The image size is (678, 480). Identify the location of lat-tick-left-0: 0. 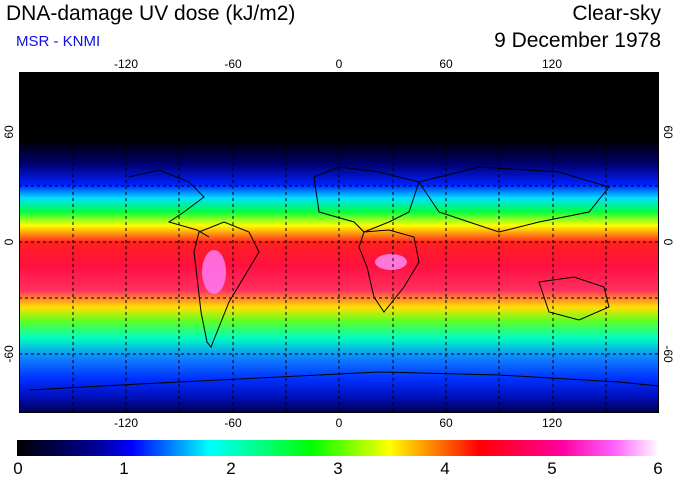
(9, 242).